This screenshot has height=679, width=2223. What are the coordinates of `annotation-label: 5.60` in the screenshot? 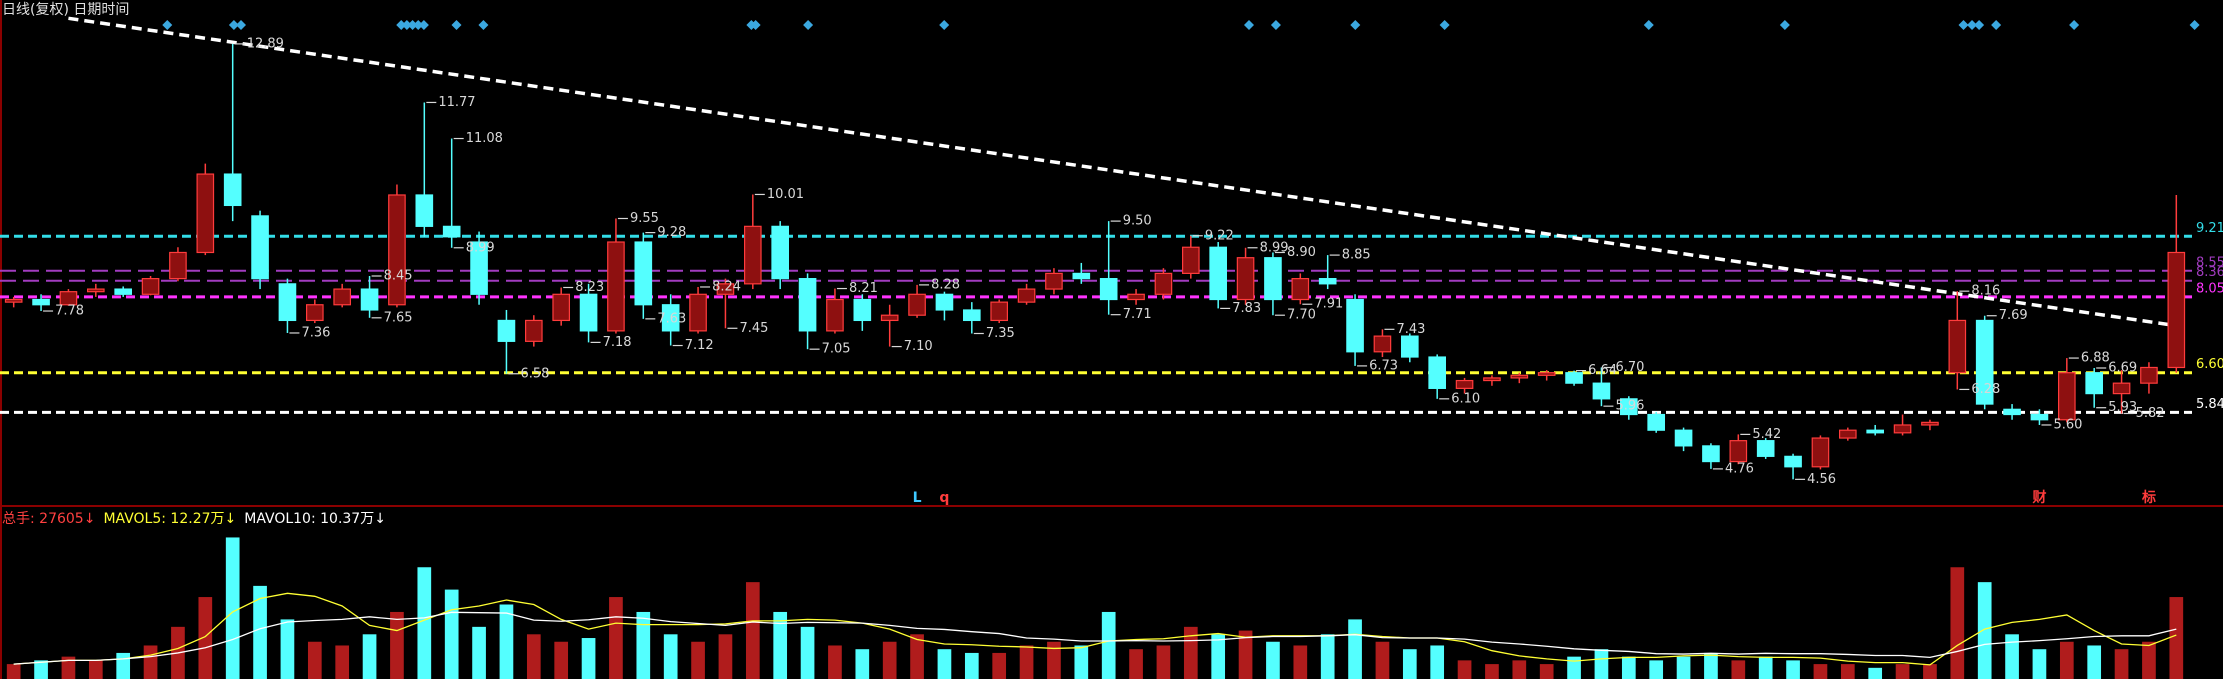 It's located at (2067, 424).